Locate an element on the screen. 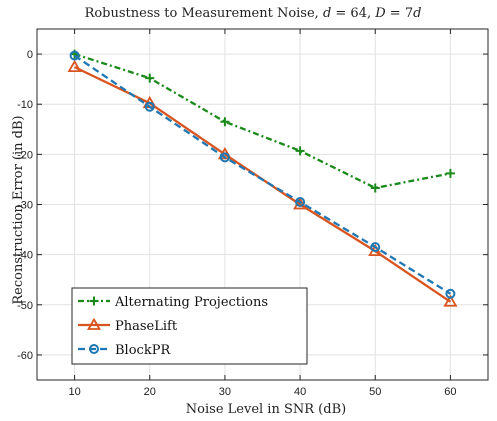 Image resolution: width=497 pixels, height=421 pixels. legend: Alternating Projections PhaseLift BlockPR is located at coordinates (189, 326).